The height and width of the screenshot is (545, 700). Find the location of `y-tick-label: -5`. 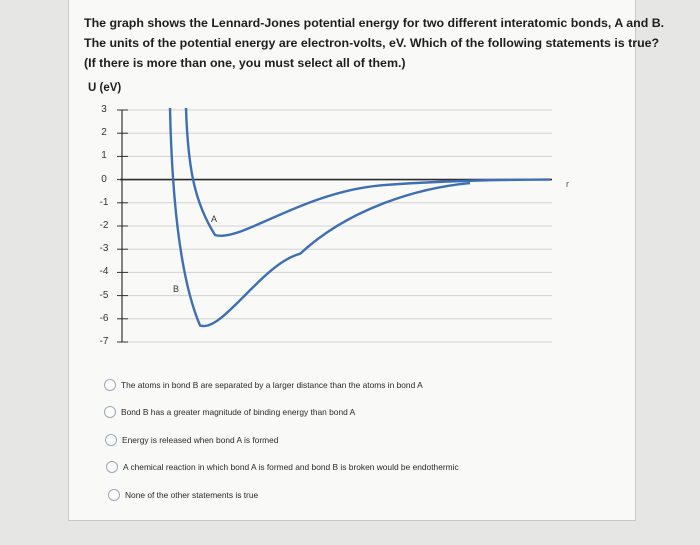

y-tick-label: -5 is located at coordinates (104, 295).